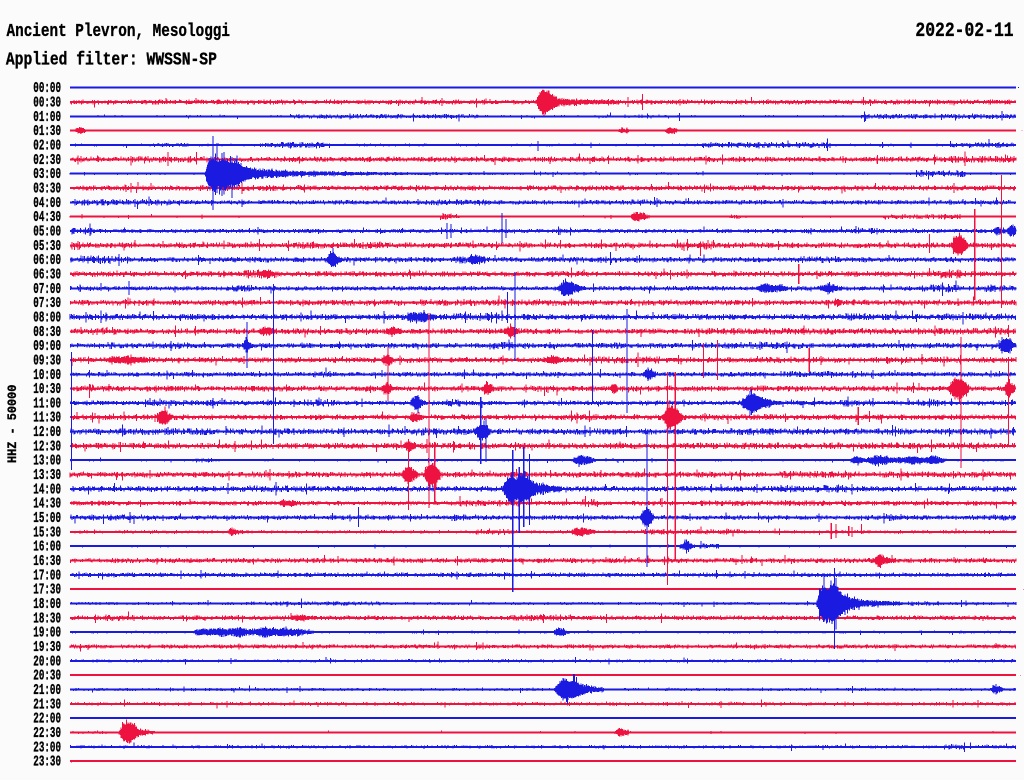  What do you see at coordinates (47, 218) in the screenshot?
I see `svg-text: 04:30` at bounding box center [47, 218].